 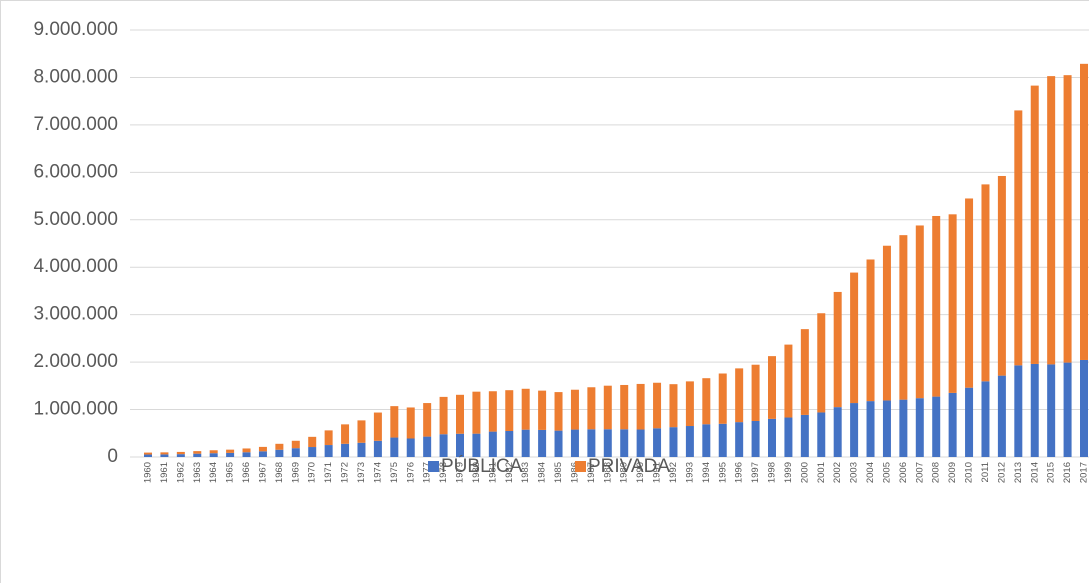 What do you see at coordinates (657, 472) in the screenshot?
I see `x-tick-label: 1991` at bounding box center [657, 472].